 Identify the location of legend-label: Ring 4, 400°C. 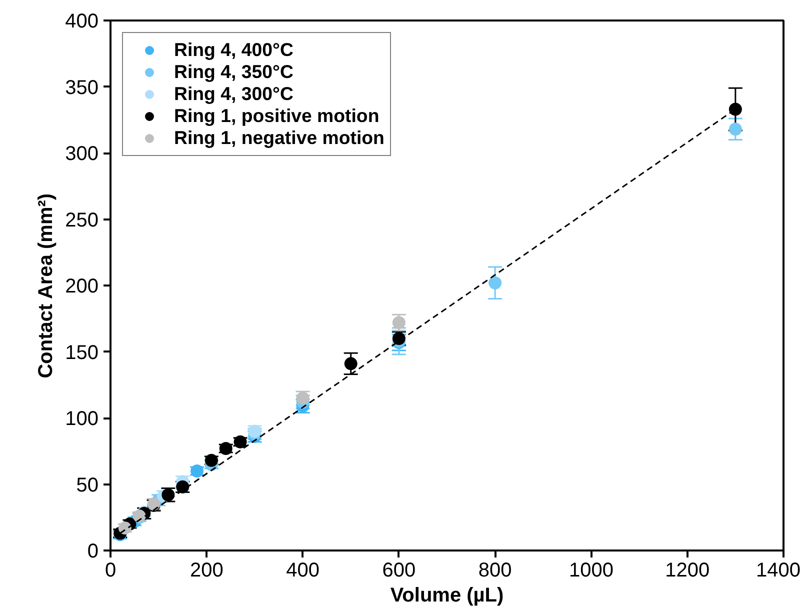
(234, 50).